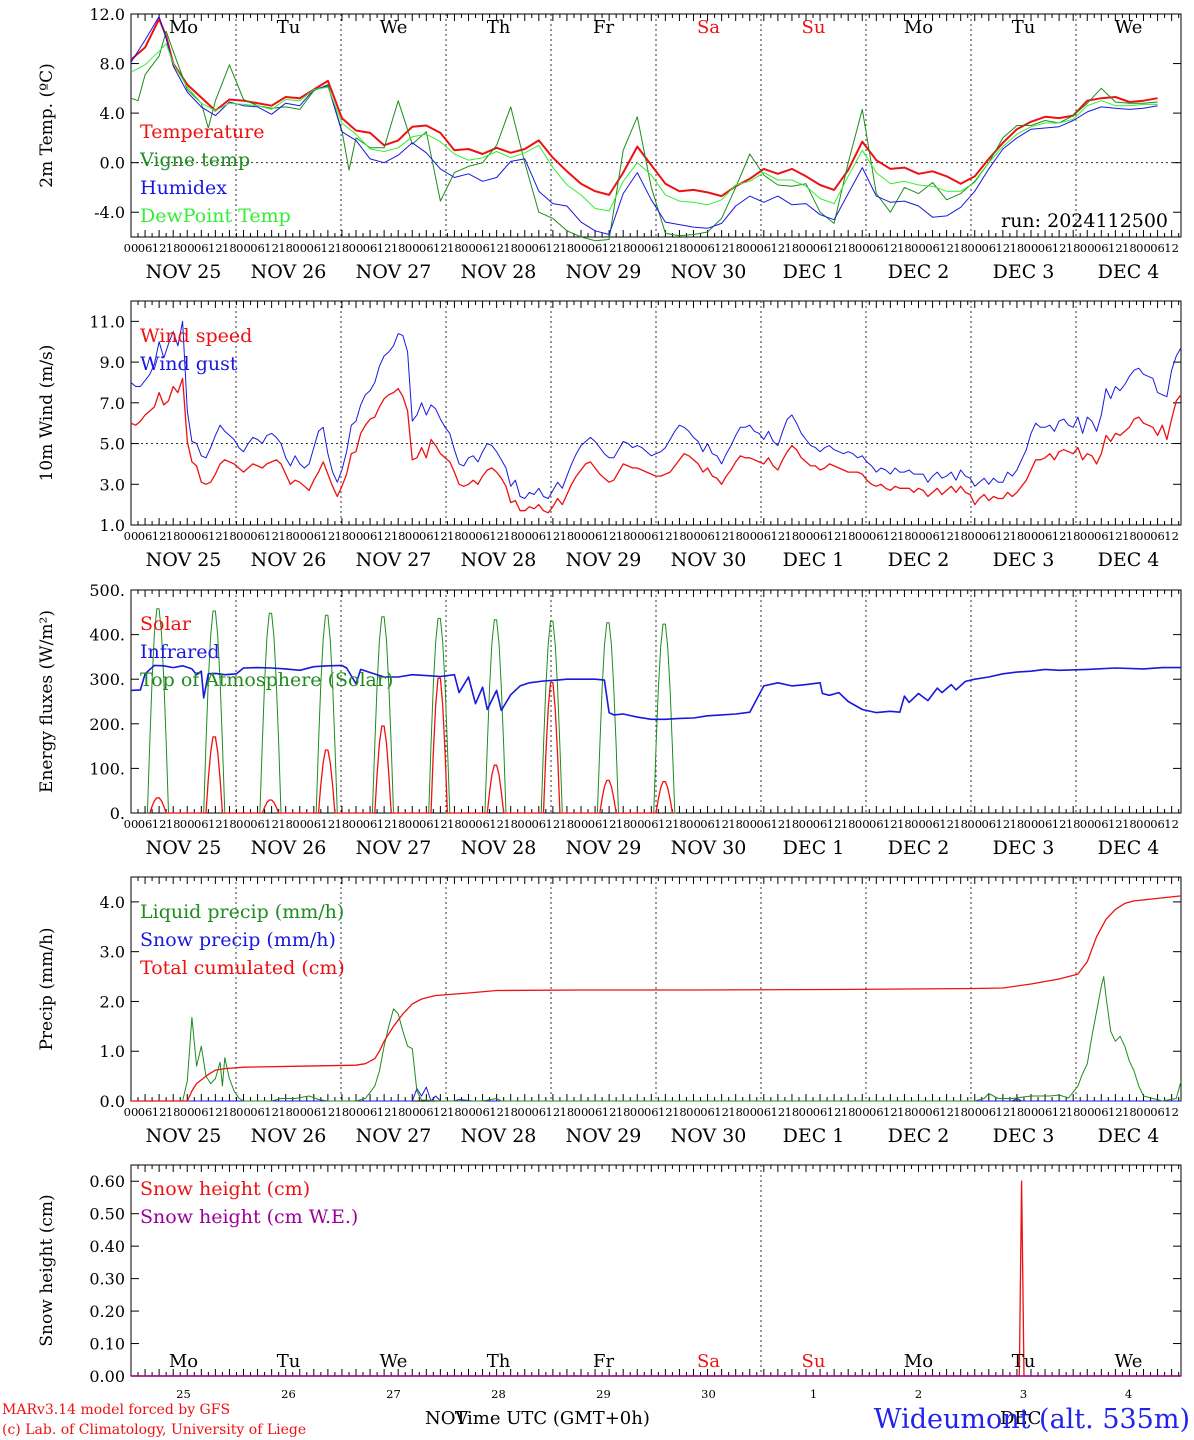  What do you see at coordinates (1129, 848) in the screenshot?
I see `day-label: DEC 4` at bounding box center [1129, 848].